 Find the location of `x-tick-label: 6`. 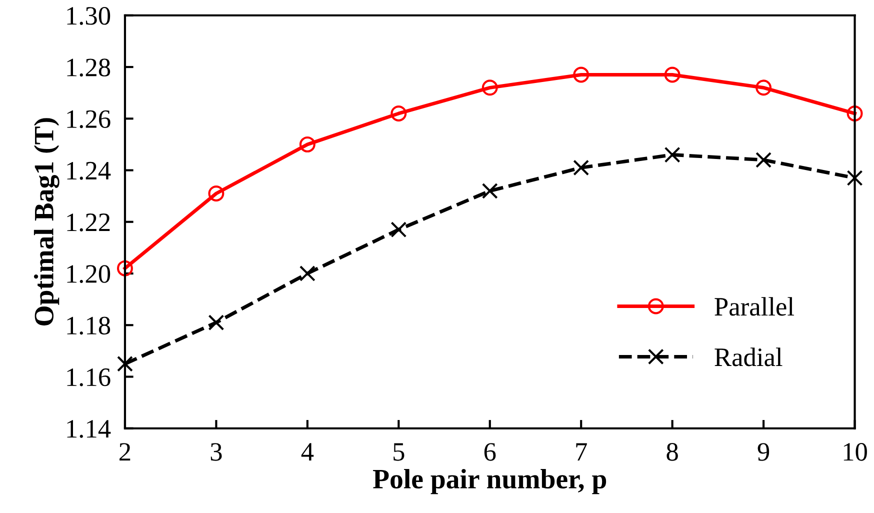

x-tick-label: 6 is located at coordinates (490, 452).